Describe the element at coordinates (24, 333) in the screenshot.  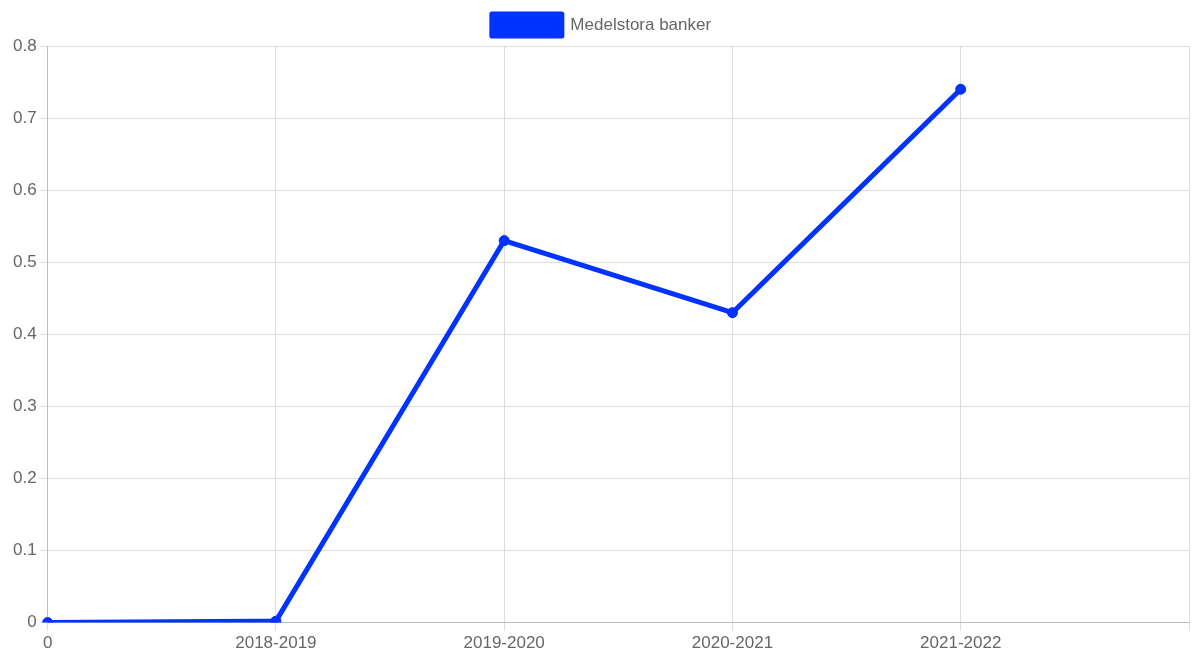
I see `y-tick-label: 0.4` at that location.